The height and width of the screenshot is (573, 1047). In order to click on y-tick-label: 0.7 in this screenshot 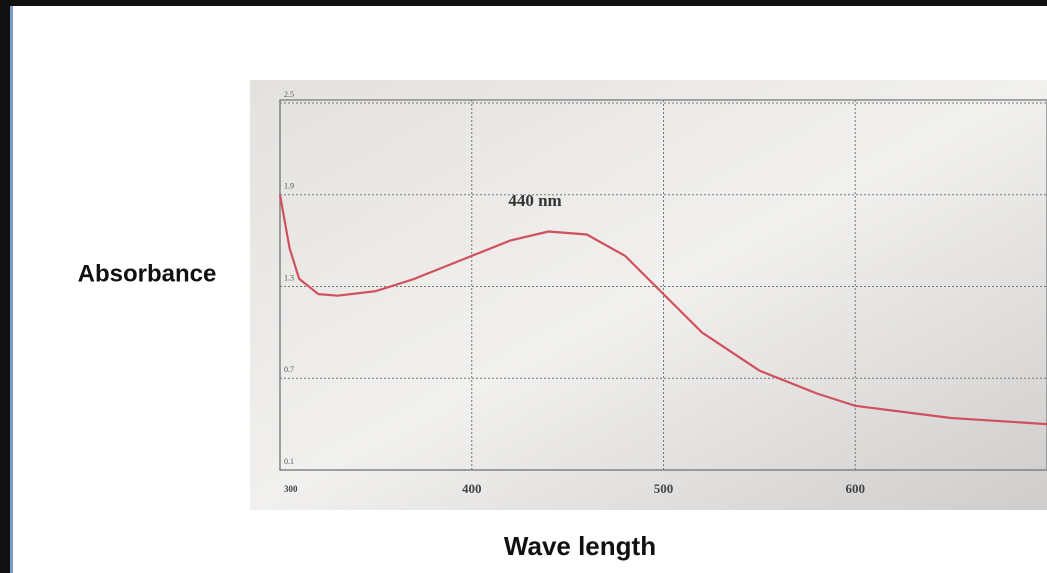, I will do `click(289, 369)`.